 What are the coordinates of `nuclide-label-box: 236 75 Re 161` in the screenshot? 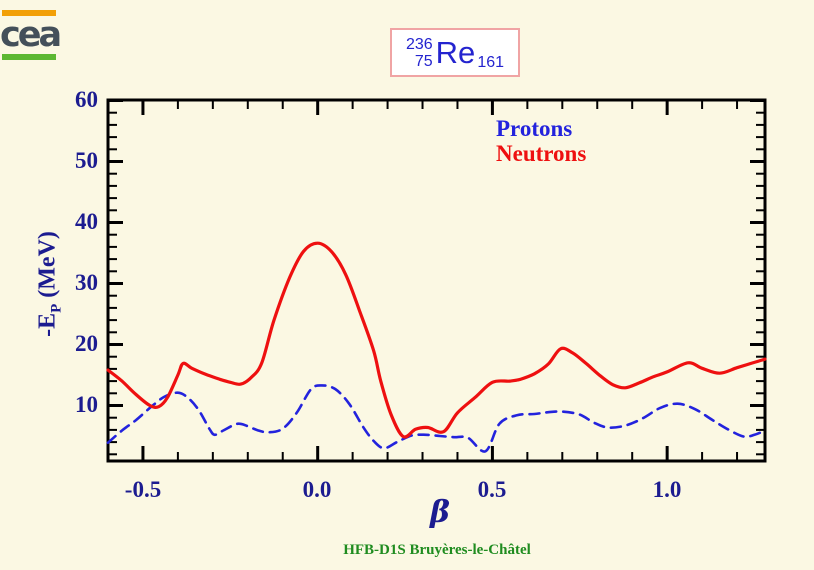 It's located at (455, 52).